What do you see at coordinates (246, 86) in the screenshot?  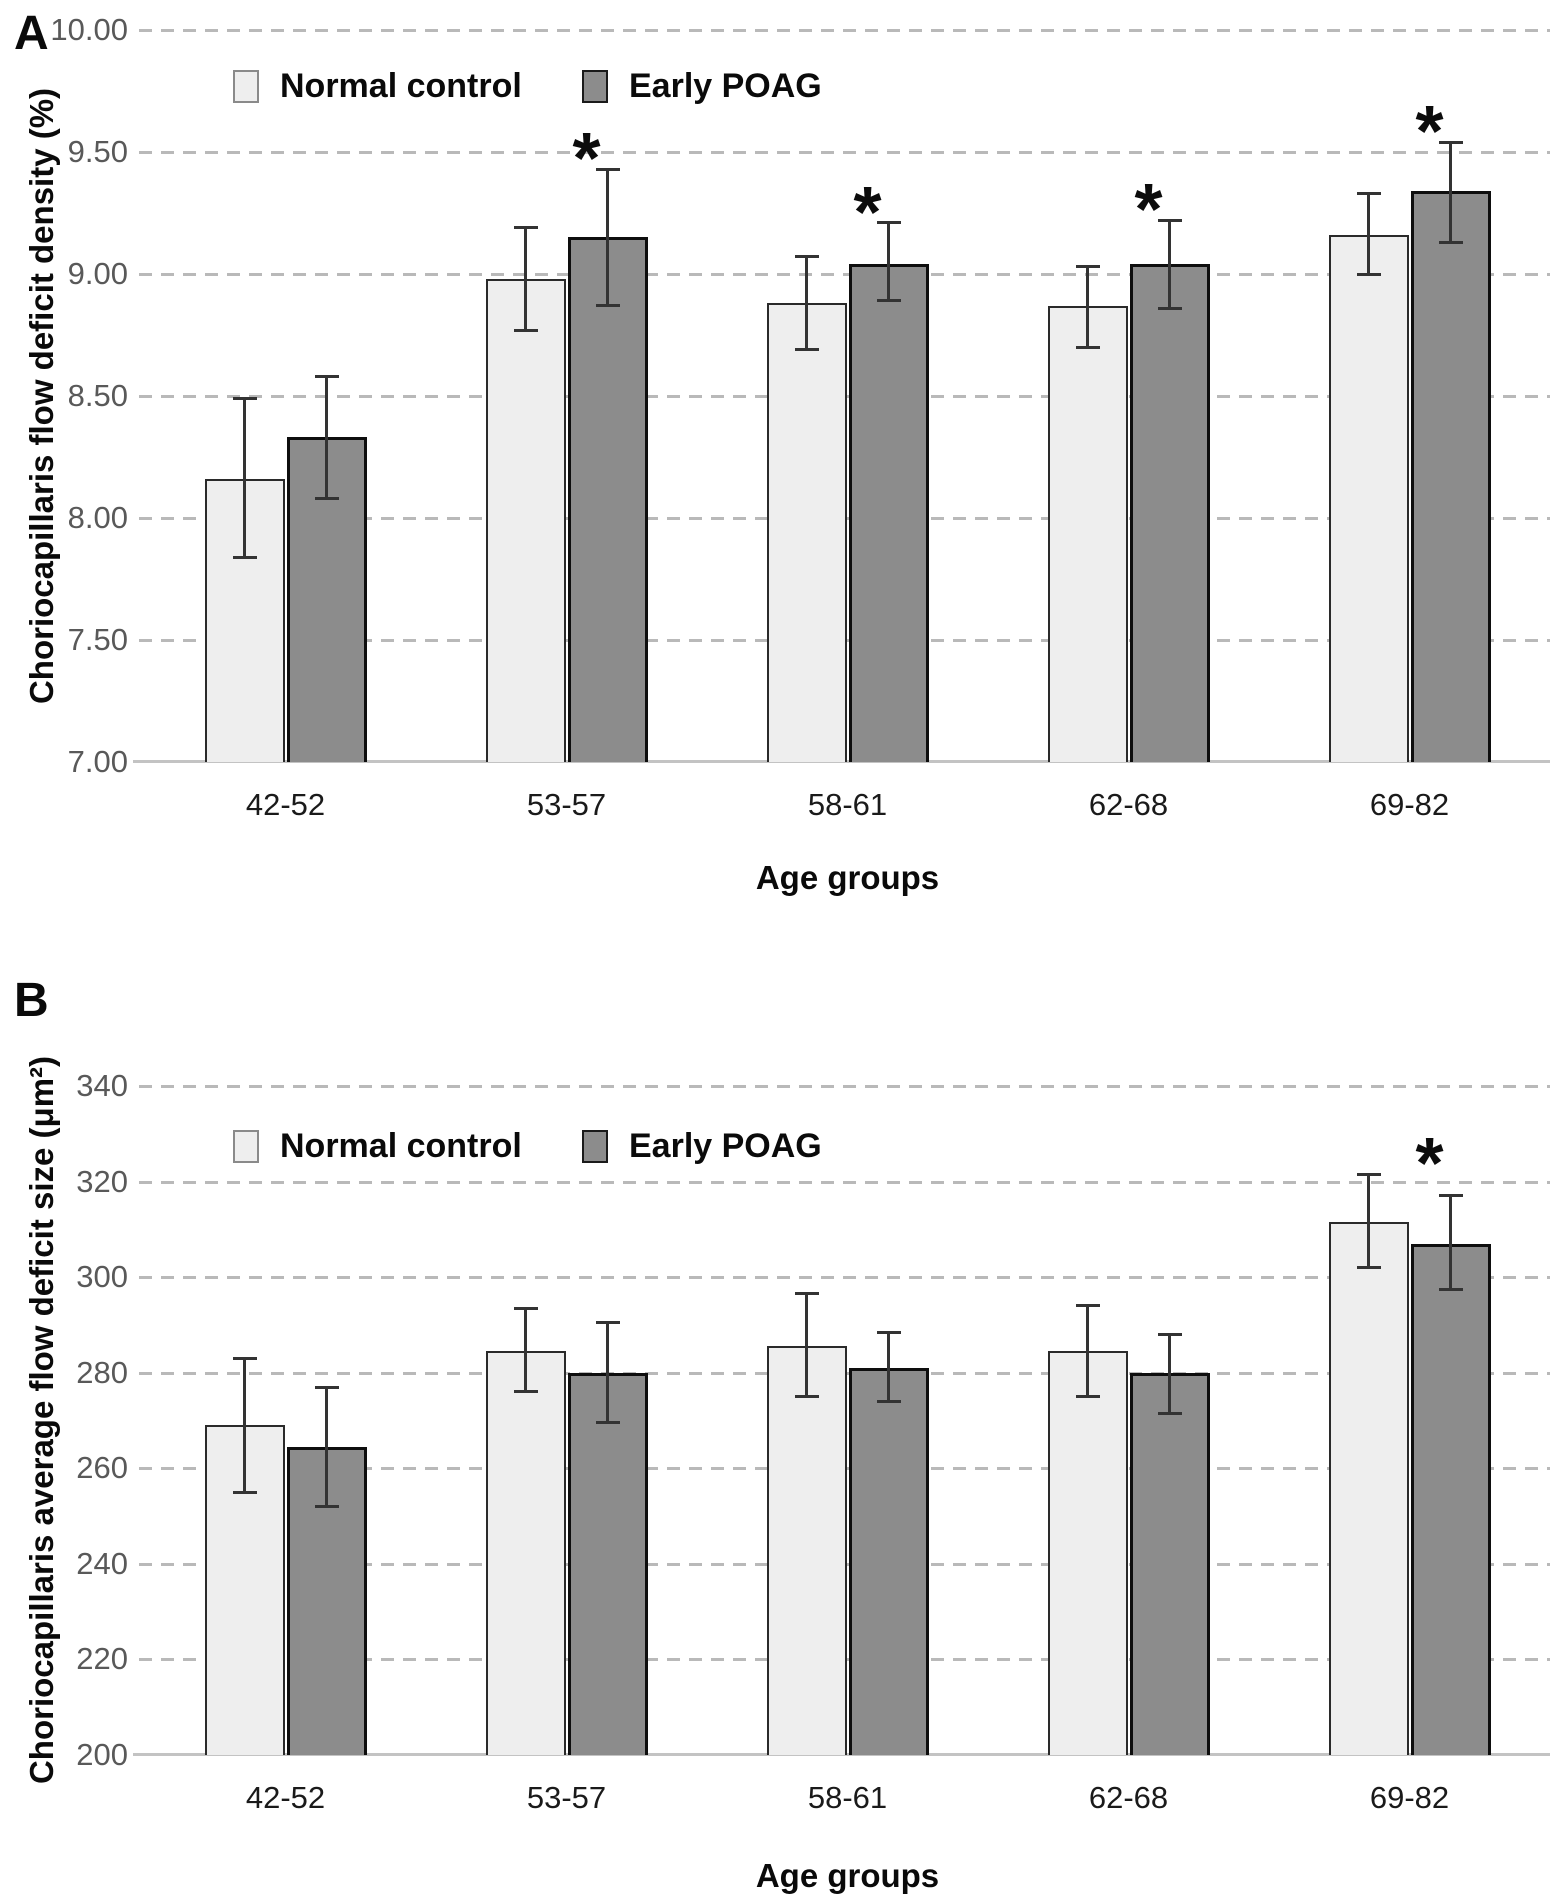 I see `legend-swatch-normal-control` at bounding box center [246, 86].